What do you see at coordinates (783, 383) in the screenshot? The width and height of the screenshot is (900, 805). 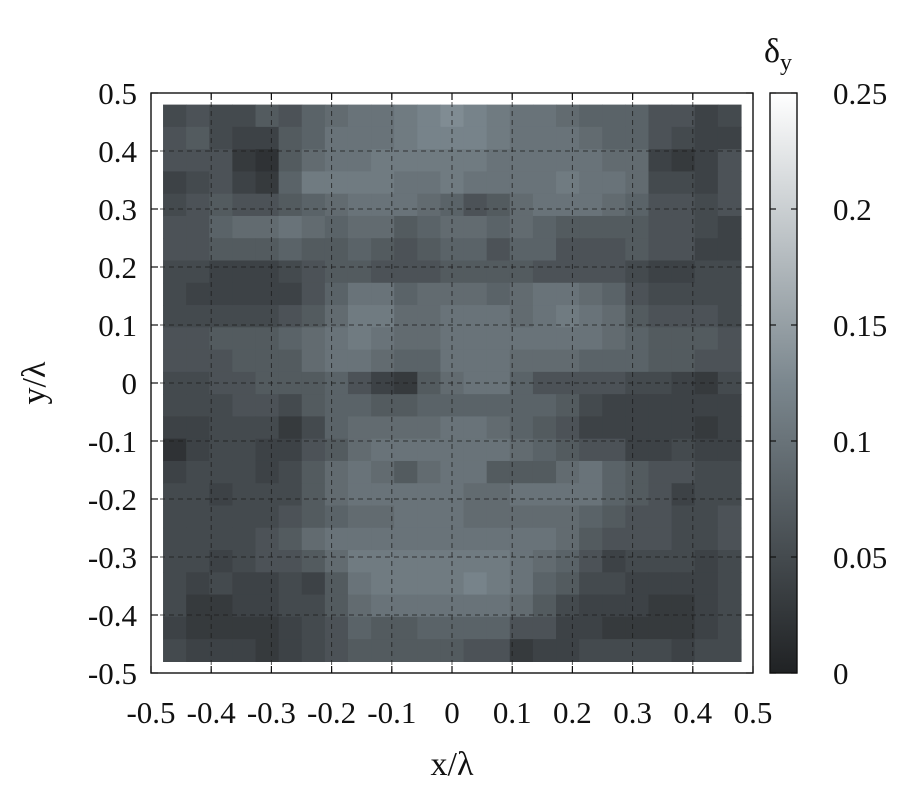 I see `colorbar` at bounding box center [783, 383].